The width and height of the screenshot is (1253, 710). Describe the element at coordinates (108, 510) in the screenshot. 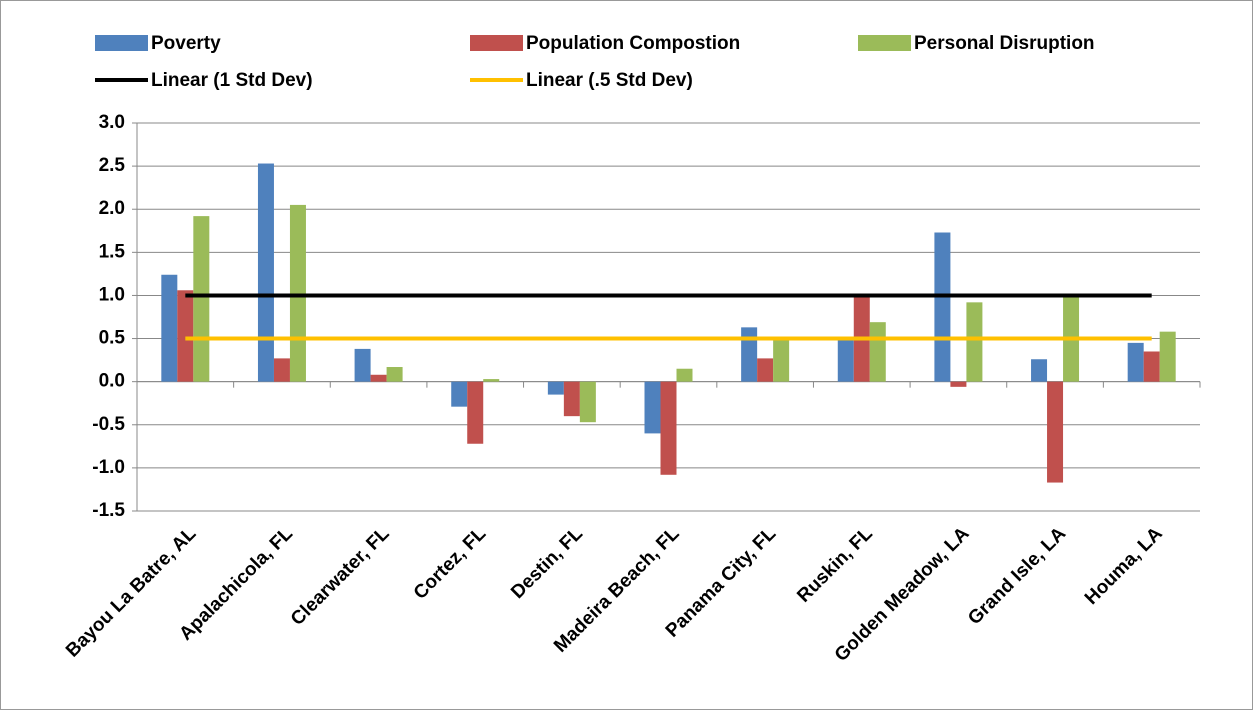

I see `y-tick-label: -1.5` at that location.